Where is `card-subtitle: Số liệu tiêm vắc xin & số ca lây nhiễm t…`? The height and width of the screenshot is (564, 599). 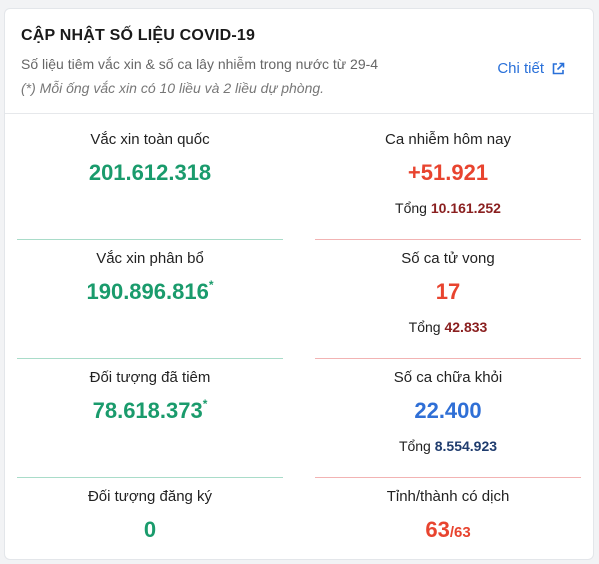 card-subtitle: Số liệu tiêm vắc xin & số ca lây nhiễm t… is located at coordinates (200, 64).